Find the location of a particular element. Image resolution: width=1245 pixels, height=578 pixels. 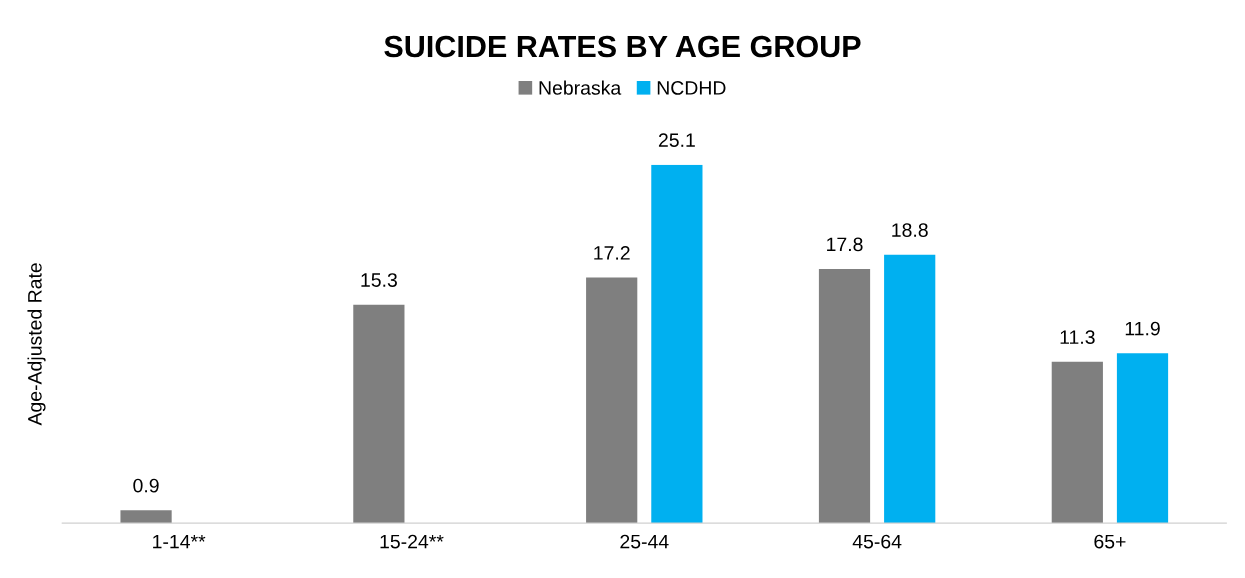

x-tick-label: 45-64 is located at coordinates (877, 541).